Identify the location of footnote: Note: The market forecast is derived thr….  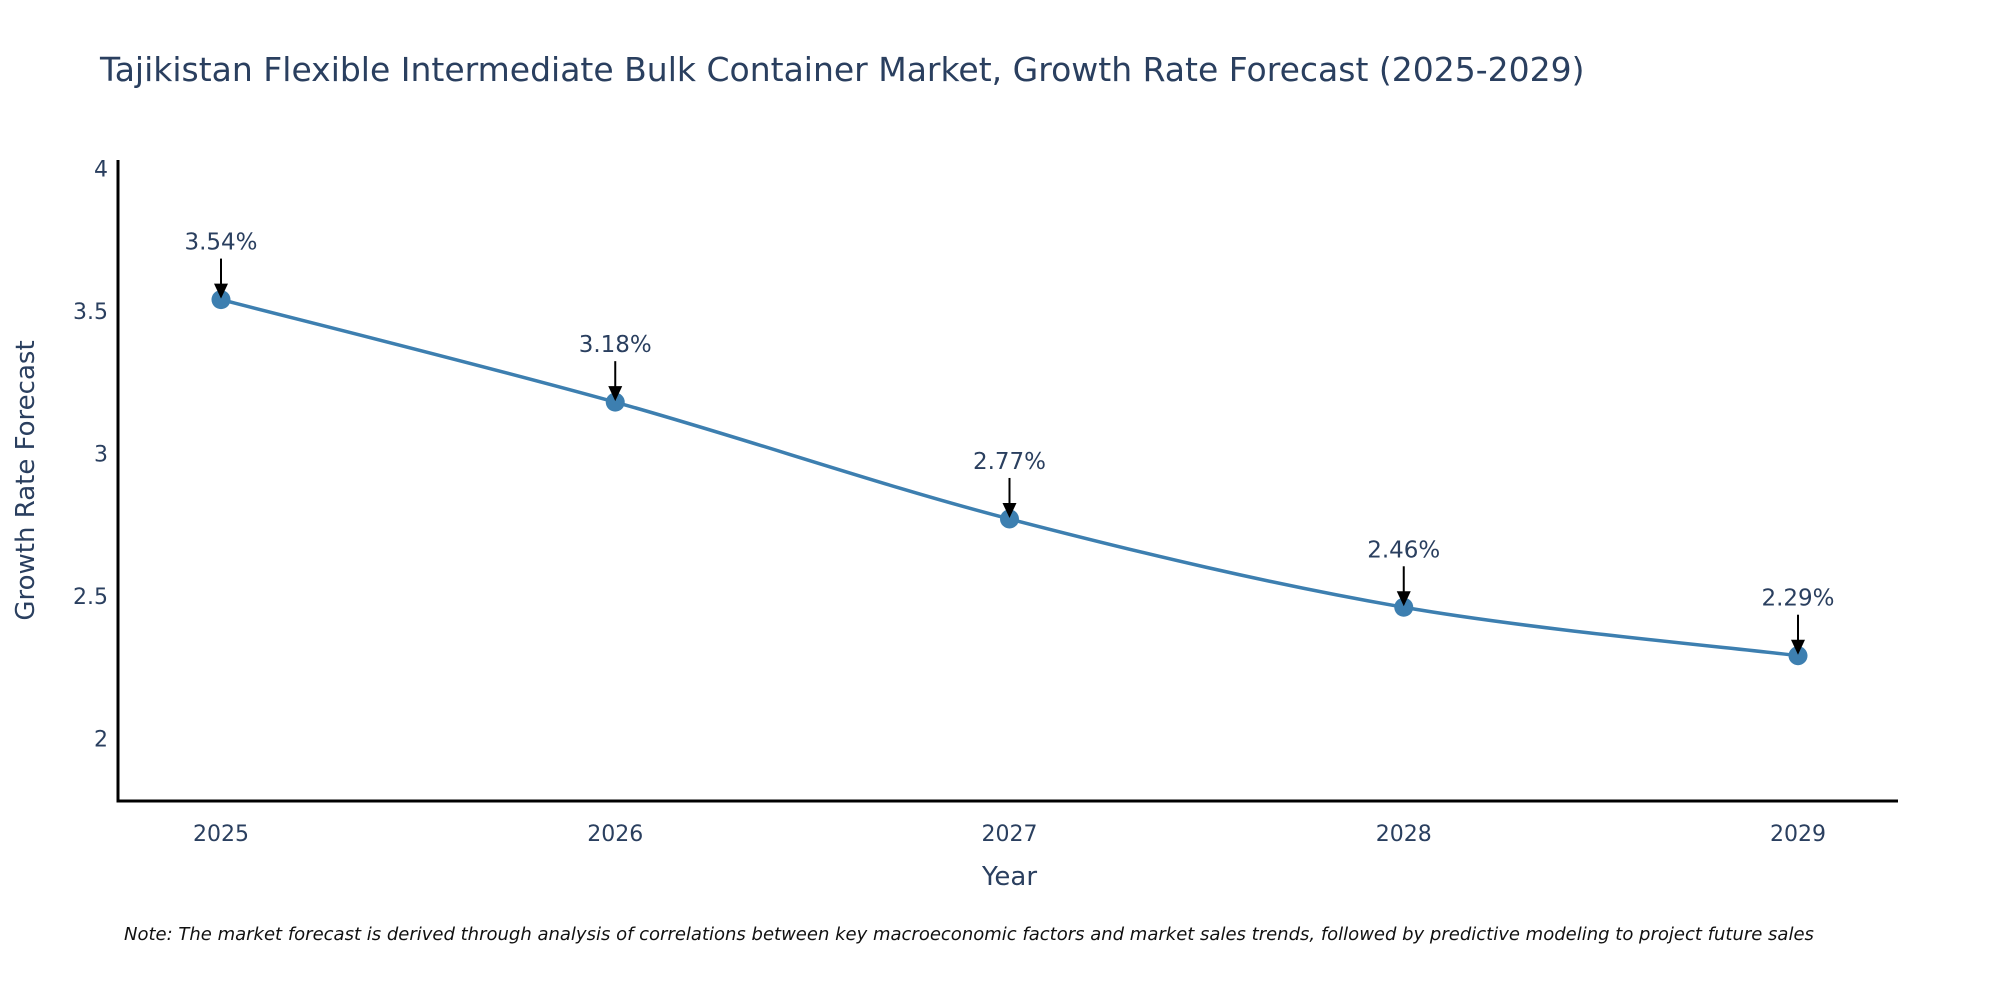
(969, 934).